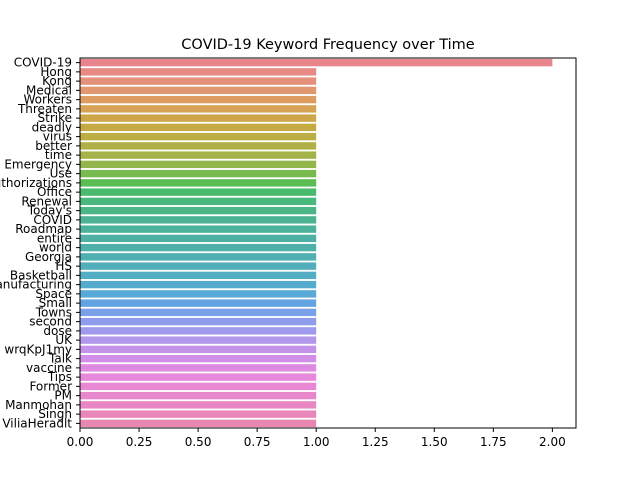 The image size is (640, 480). I want to click on y-tick-label: Kong, so click(57, 81).